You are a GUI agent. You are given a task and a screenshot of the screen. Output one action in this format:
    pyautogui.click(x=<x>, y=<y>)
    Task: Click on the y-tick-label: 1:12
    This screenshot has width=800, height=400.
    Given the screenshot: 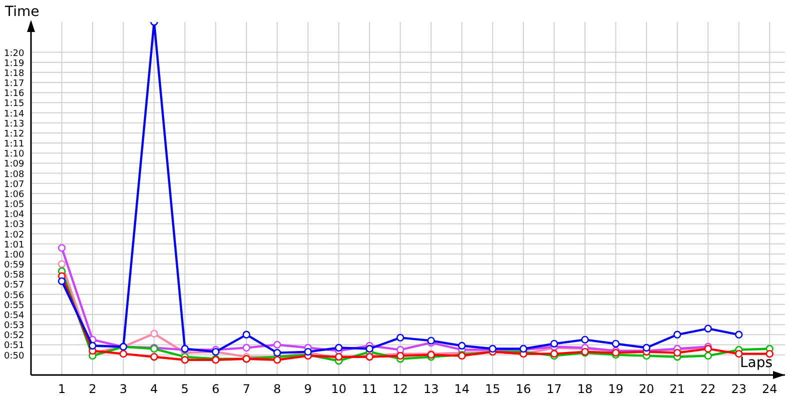 What is the action you would take?
    pyautogui.click(x=14, y=134)
    